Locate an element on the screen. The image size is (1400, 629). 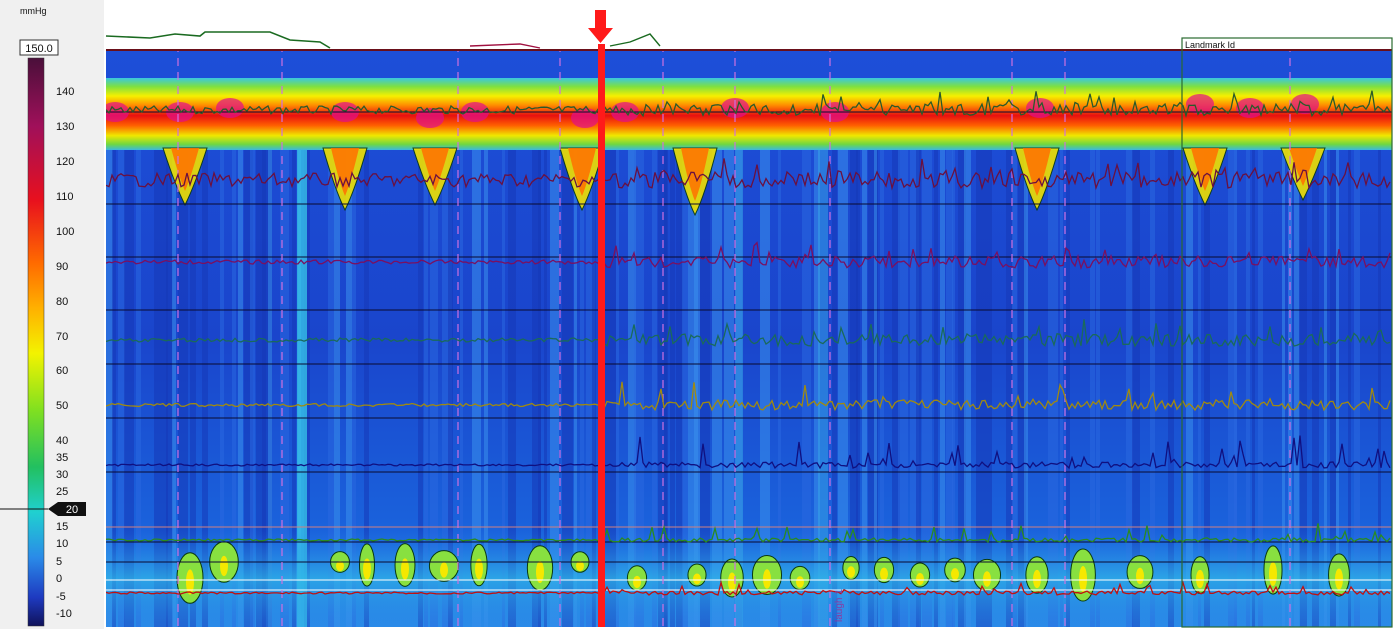
colorbar-tick-label: 5 is located at coordinates (59, 562).